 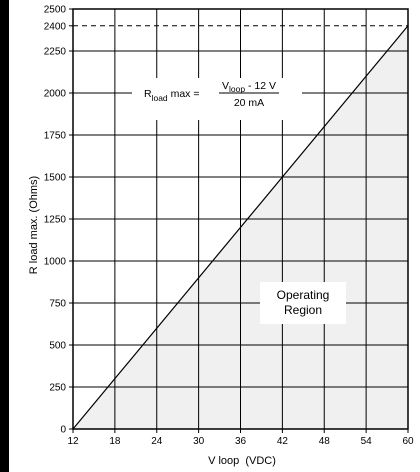 I want to click on region-label-box: Operating Region, so click(x=303, y=303).